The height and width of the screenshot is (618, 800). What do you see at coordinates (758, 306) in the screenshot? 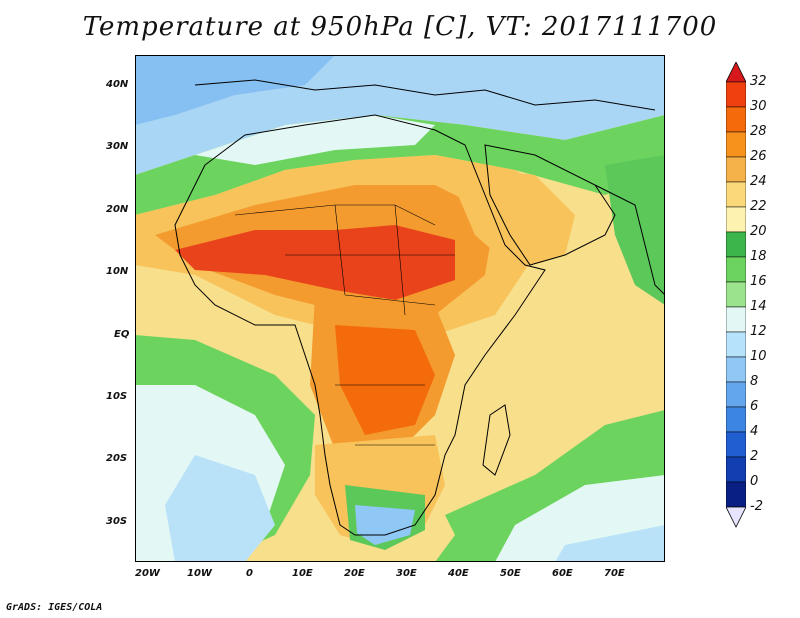
I see `colorbar-label: 14` at bounding box center [758, 306].